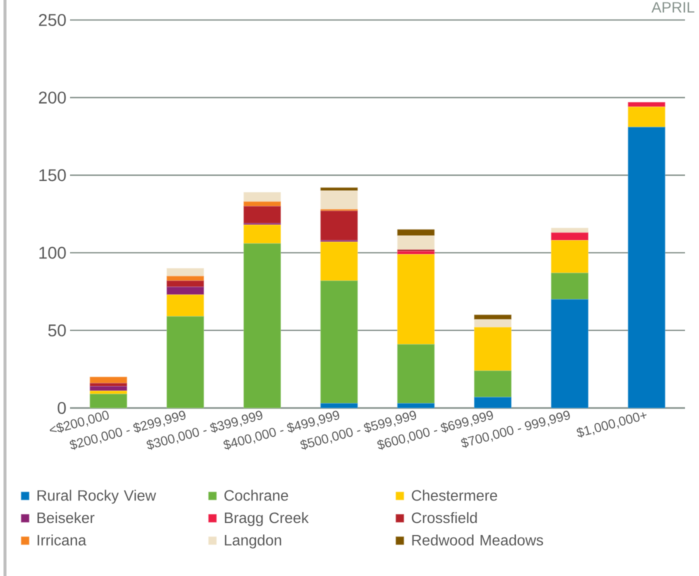 The height and width of the screenshot is (576, 699). I want to click on legend-label: Redwood Meadows, so click(478, 540).